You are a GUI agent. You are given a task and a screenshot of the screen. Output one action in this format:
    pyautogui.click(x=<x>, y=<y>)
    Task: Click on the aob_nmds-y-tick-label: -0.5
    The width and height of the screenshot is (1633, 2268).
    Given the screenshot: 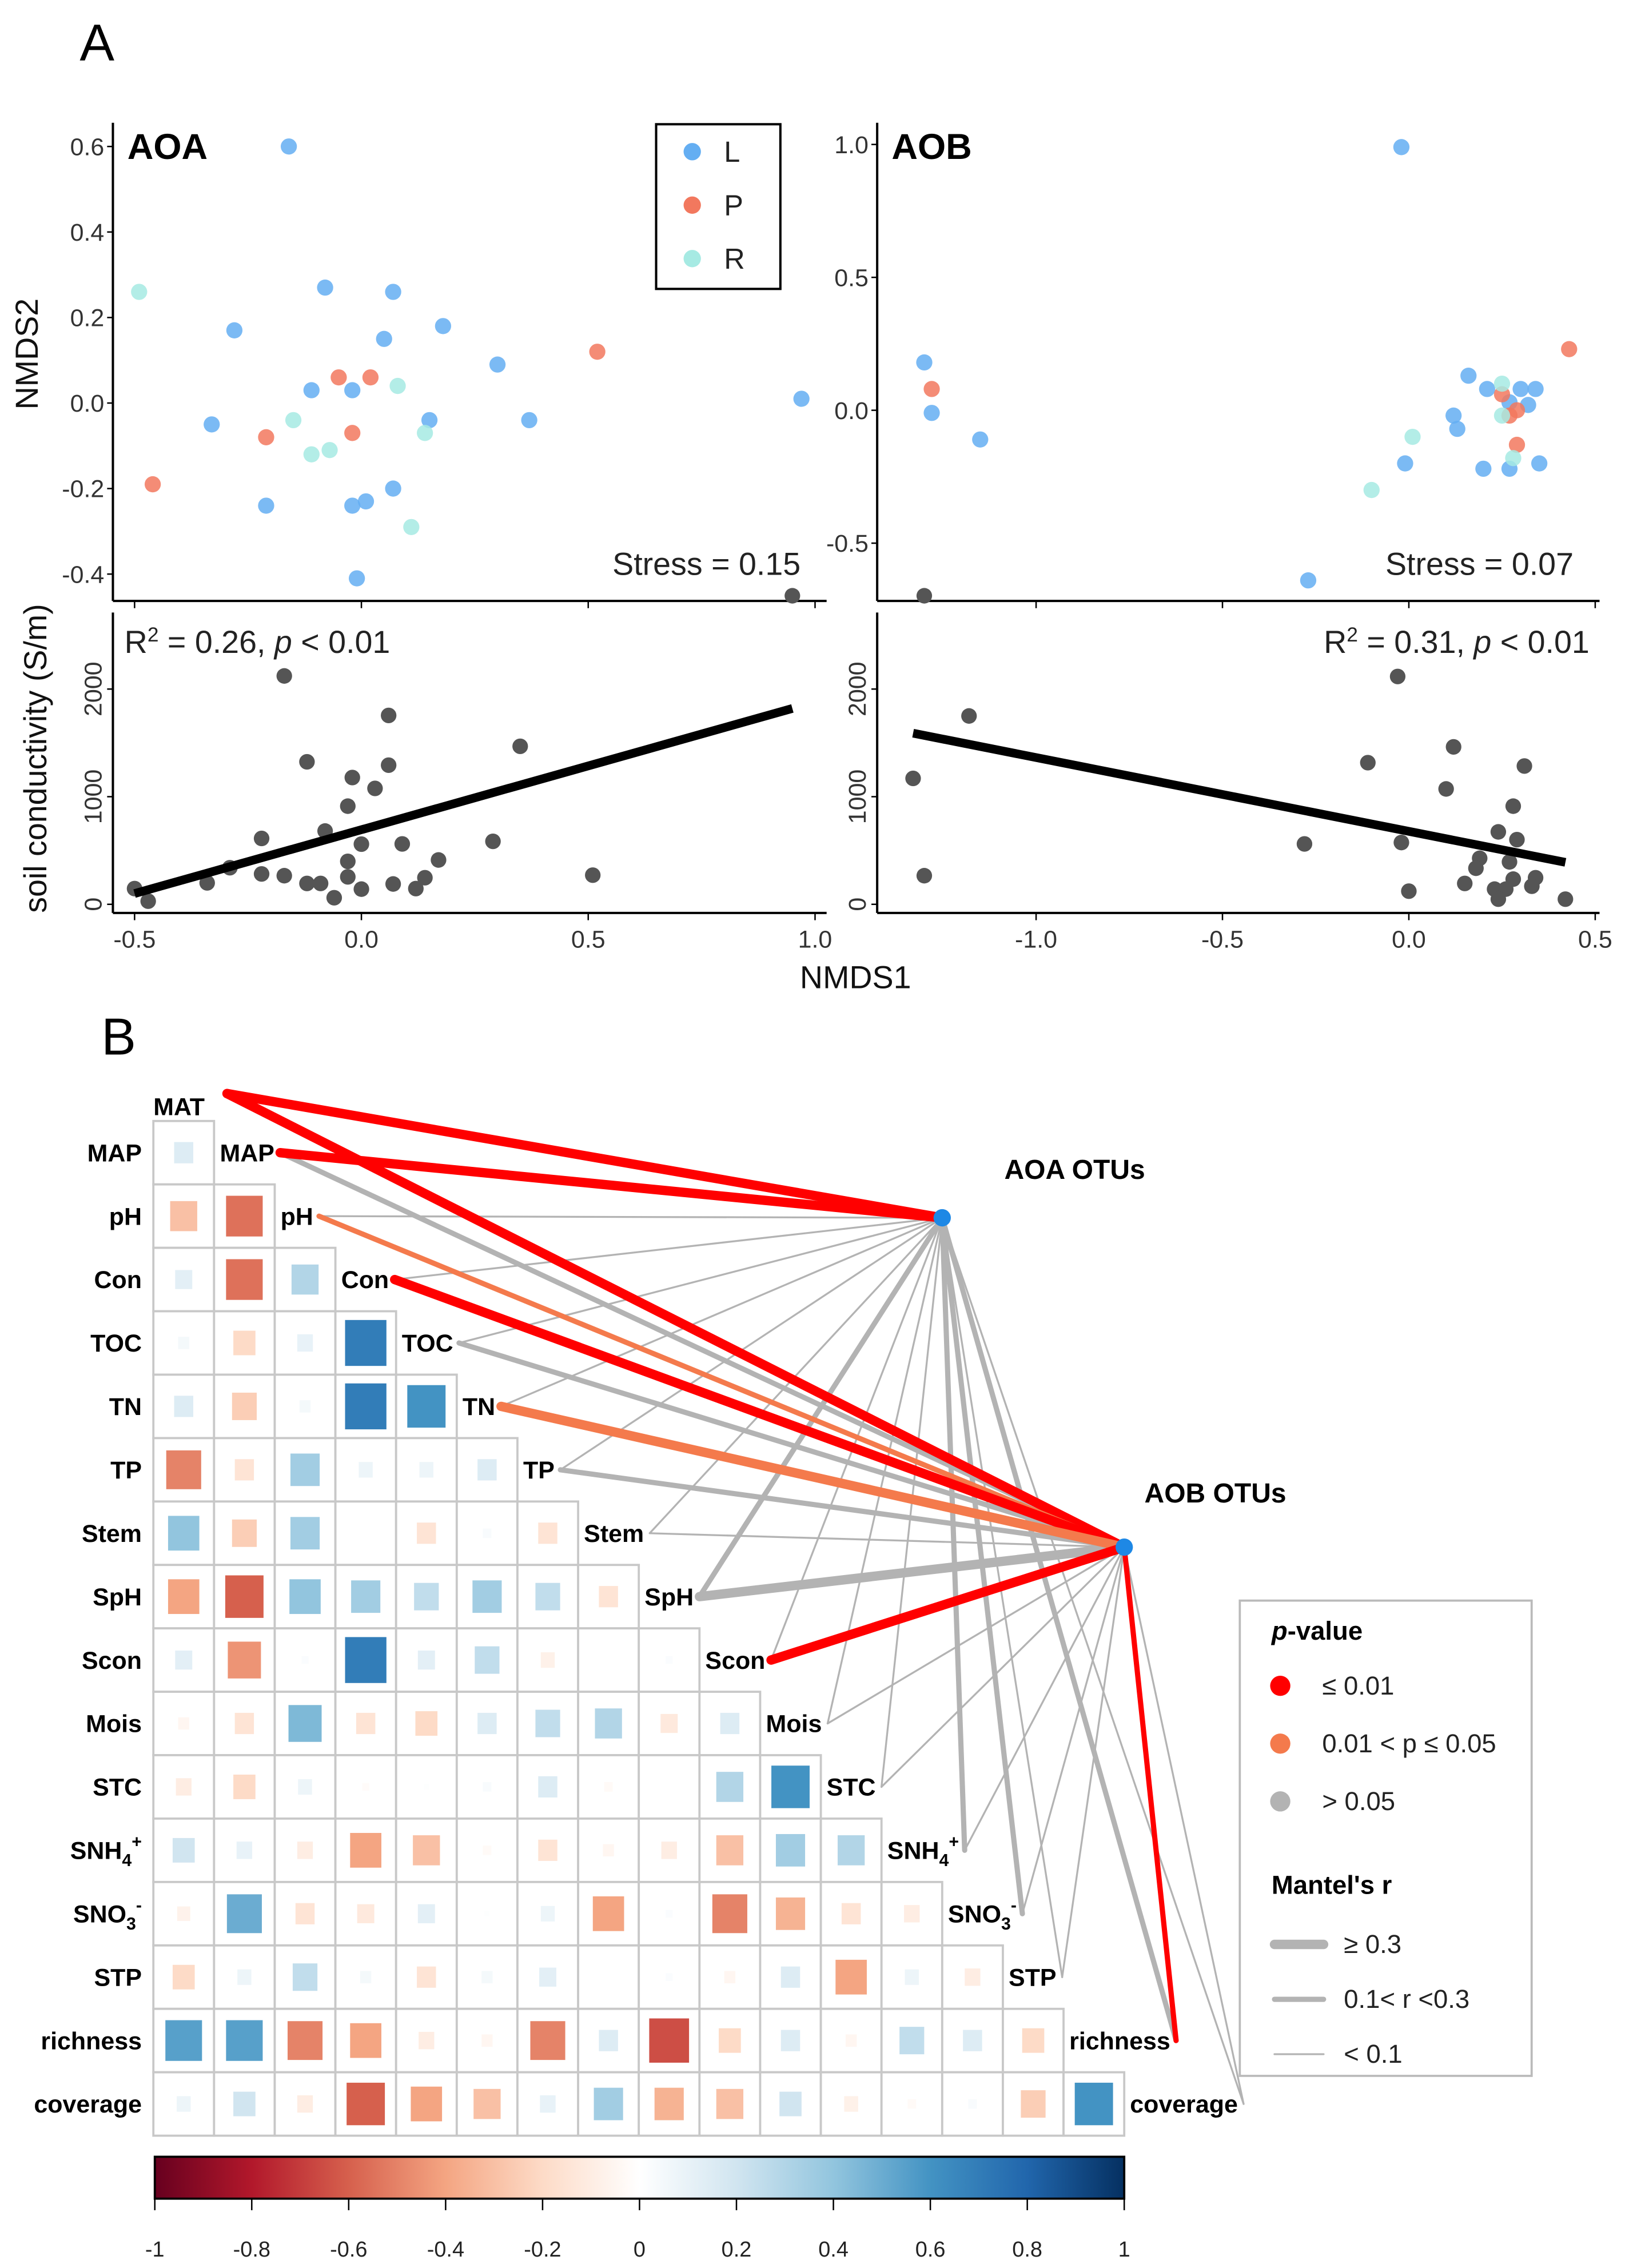 What is the action you would take?
    pyautogui.click(x=847, y=543)
    